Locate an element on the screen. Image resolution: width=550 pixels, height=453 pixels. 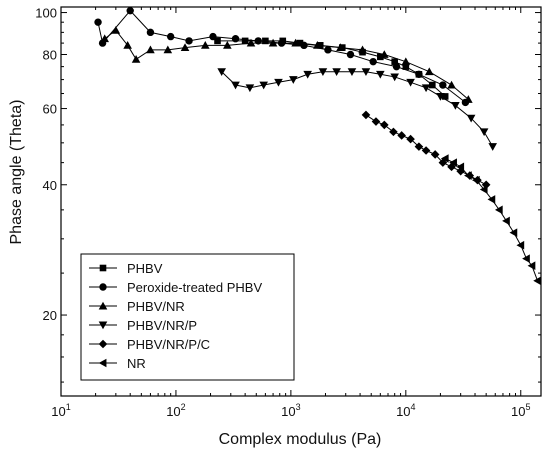
y-tick-label: 60 is located at coordinates (50, 109).